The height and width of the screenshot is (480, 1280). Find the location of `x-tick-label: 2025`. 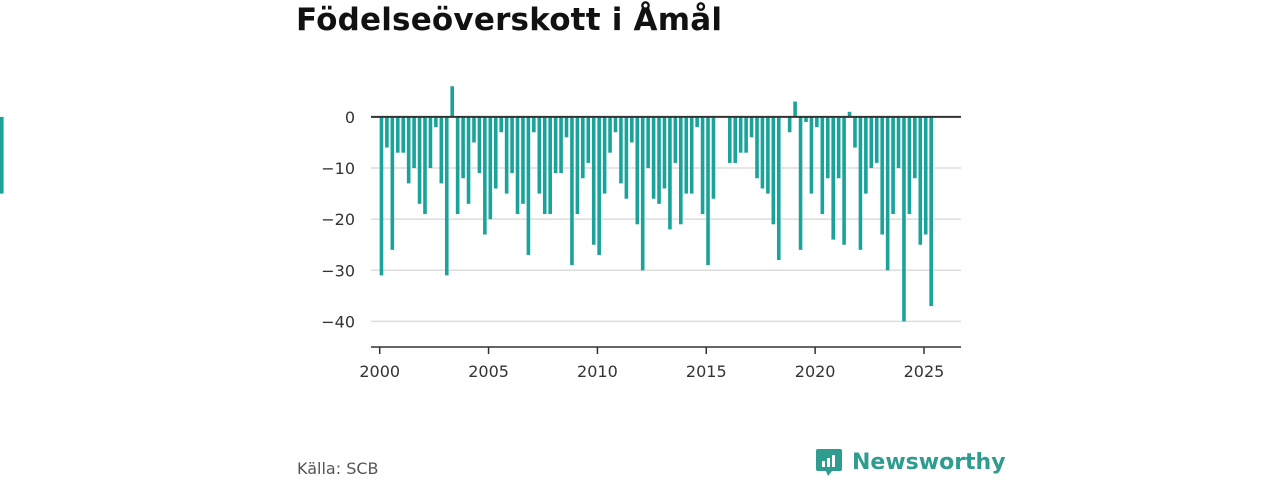

x-tick-label: 2025 is located at coordinates (924, 371).